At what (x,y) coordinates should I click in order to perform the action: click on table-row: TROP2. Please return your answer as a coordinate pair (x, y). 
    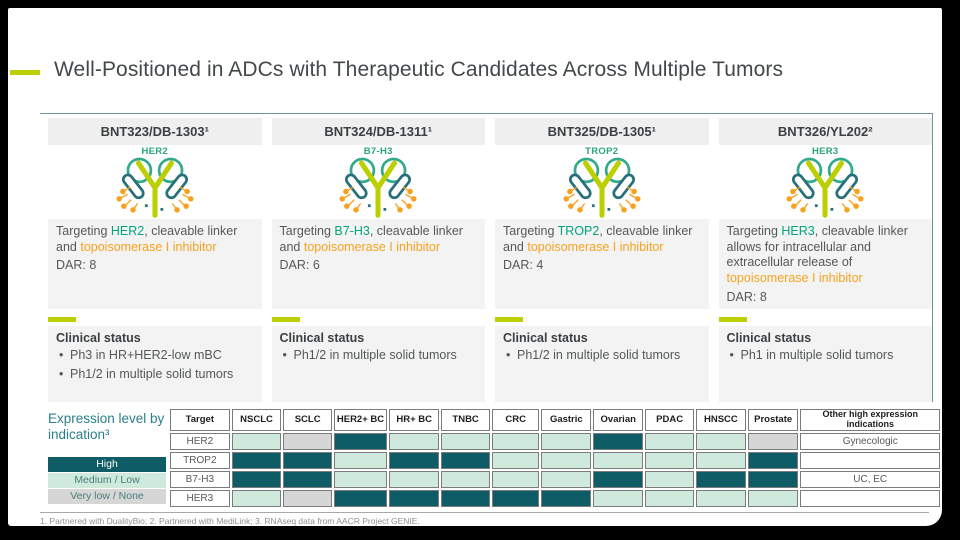
    Looking at the image, I should click on (555, 460).